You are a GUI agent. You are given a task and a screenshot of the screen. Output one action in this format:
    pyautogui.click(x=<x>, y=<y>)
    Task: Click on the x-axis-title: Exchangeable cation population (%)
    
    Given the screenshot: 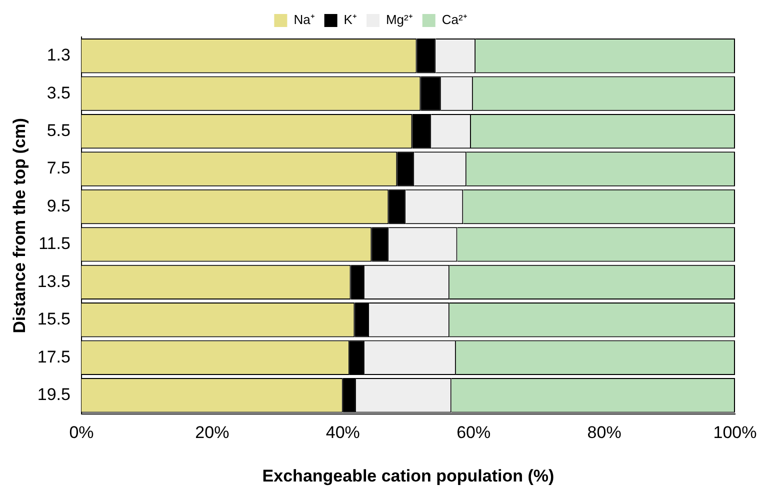 What is the action you would take?
    pyautogui.click(x=408, y=476)
    